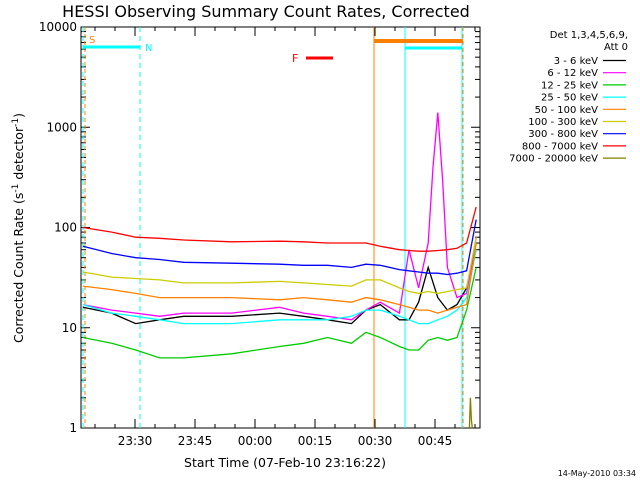  What do you see at coordinates (553, 159) in the screenshot?
I see `legend-label: 7000 - 20000 keV` at bounding box center [553, 159].